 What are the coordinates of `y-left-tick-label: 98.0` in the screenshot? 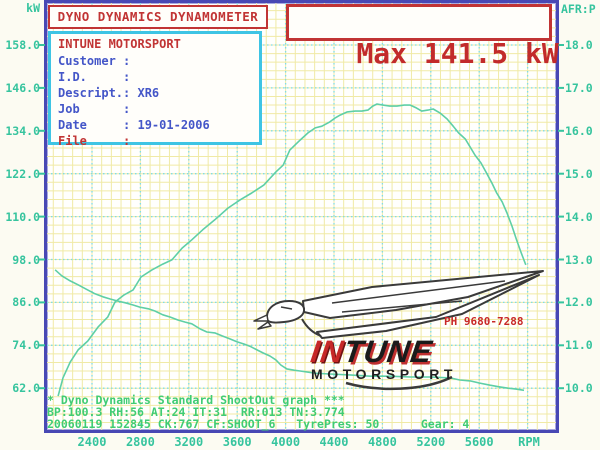 It's located at (26, 259).